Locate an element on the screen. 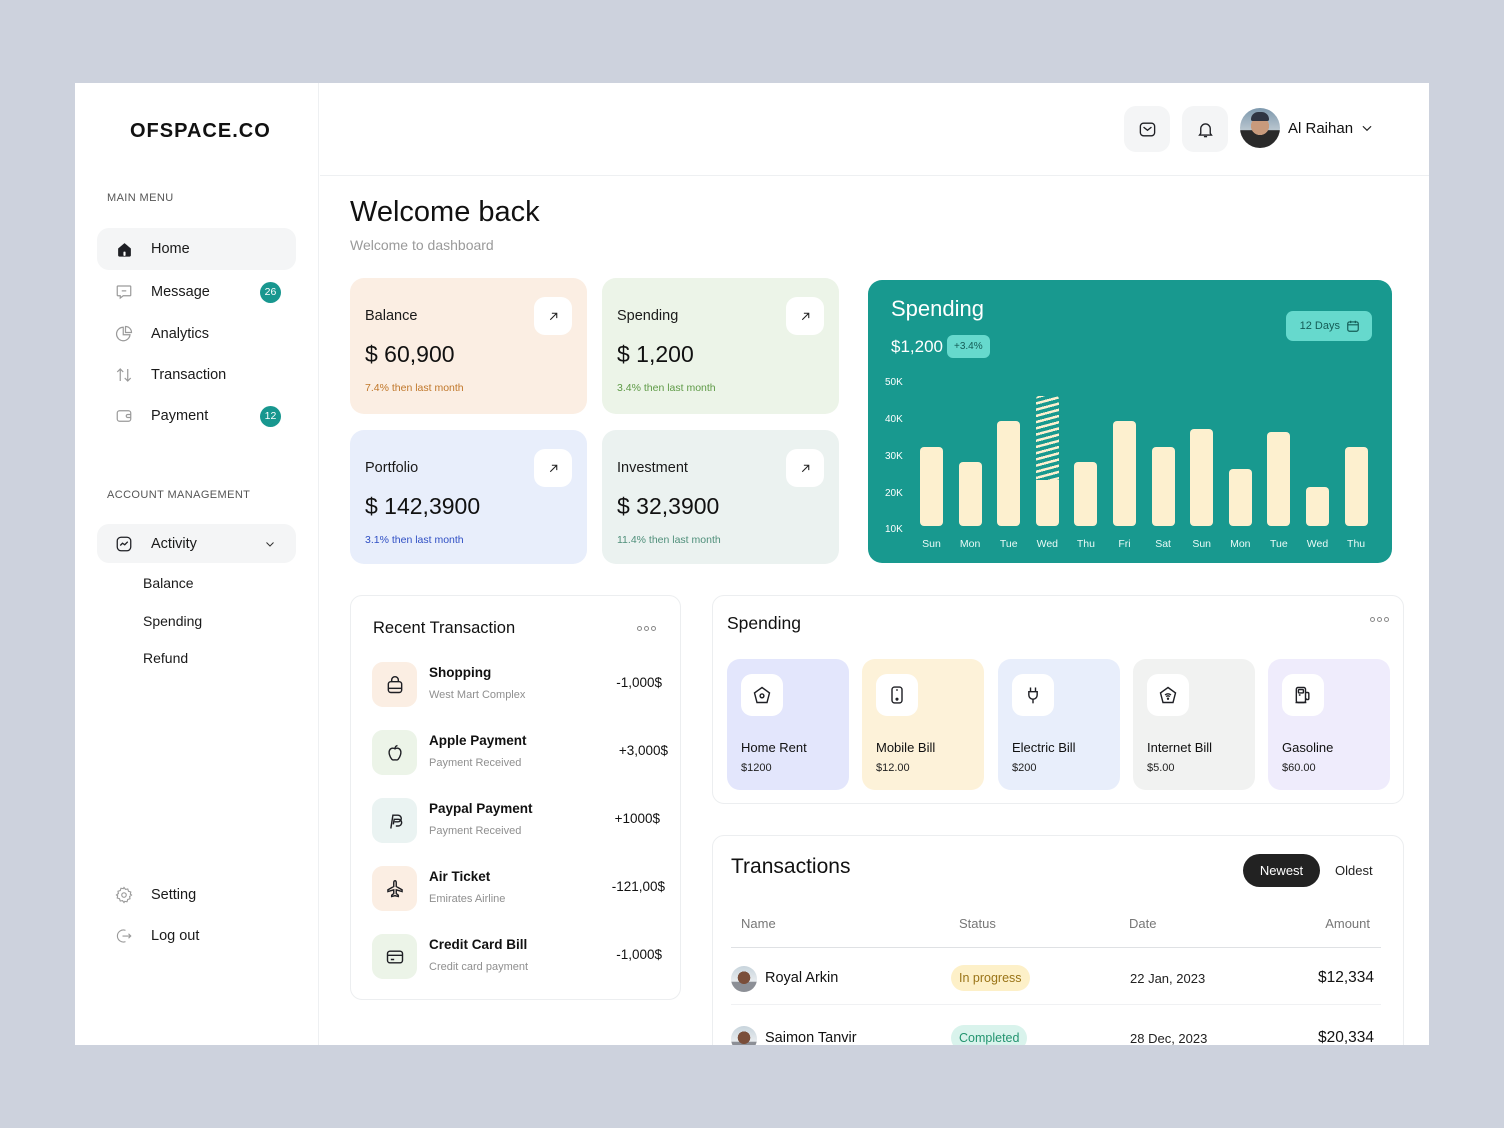 The image size is (1504, 1128). category-internet-bill: Internet Bill $5.00 is located at coordinates (1194, 724).